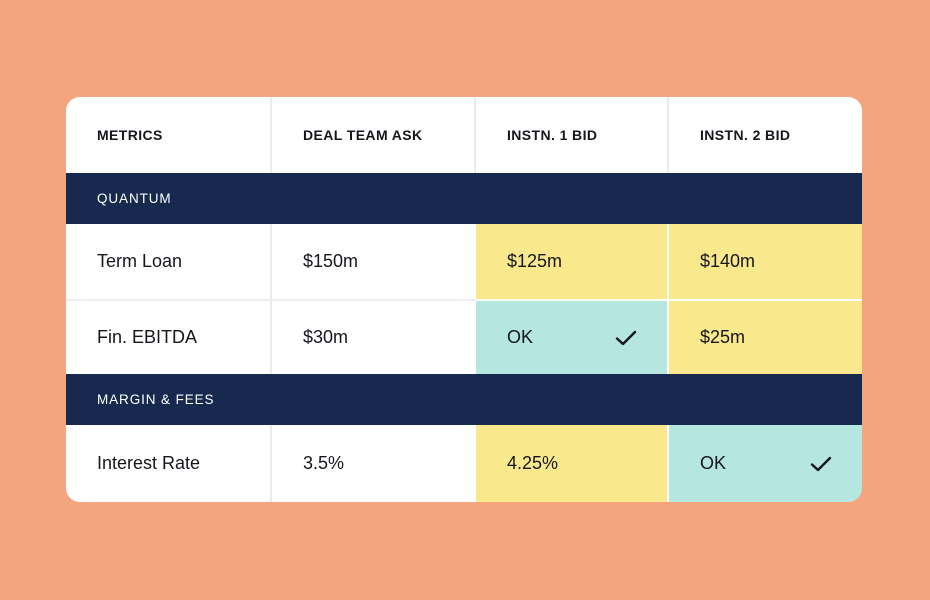  Describe the element at coordinates (374, 463) in the screenshot. I see `cell-deal-team-ask: 3.5%` at that location.